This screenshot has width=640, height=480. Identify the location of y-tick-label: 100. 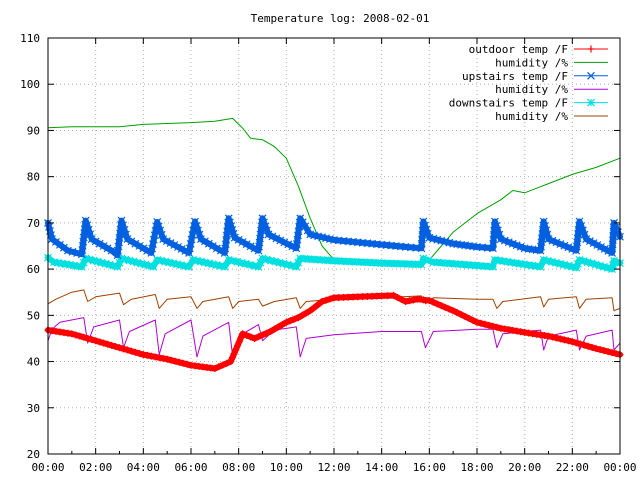
(30, 84).